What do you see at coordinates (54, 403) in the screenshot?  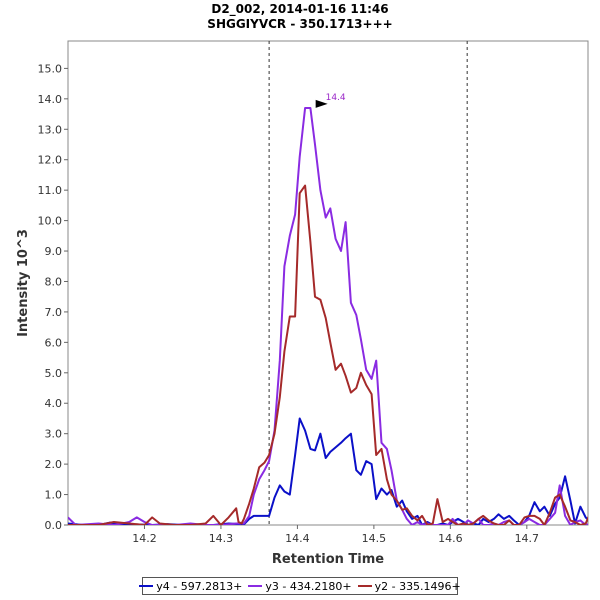 I see `y-tick-label: 4.0` at bounding box center [54, 403].